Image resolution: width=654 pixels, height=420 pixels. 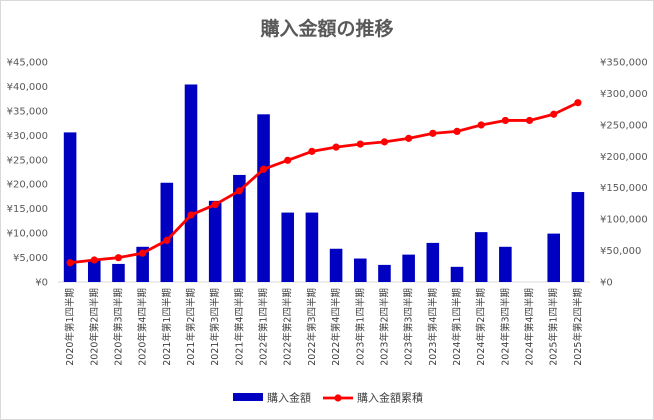 I want to click on x-tick-label: 2024年第2四半期, so click(x=481, y=327).